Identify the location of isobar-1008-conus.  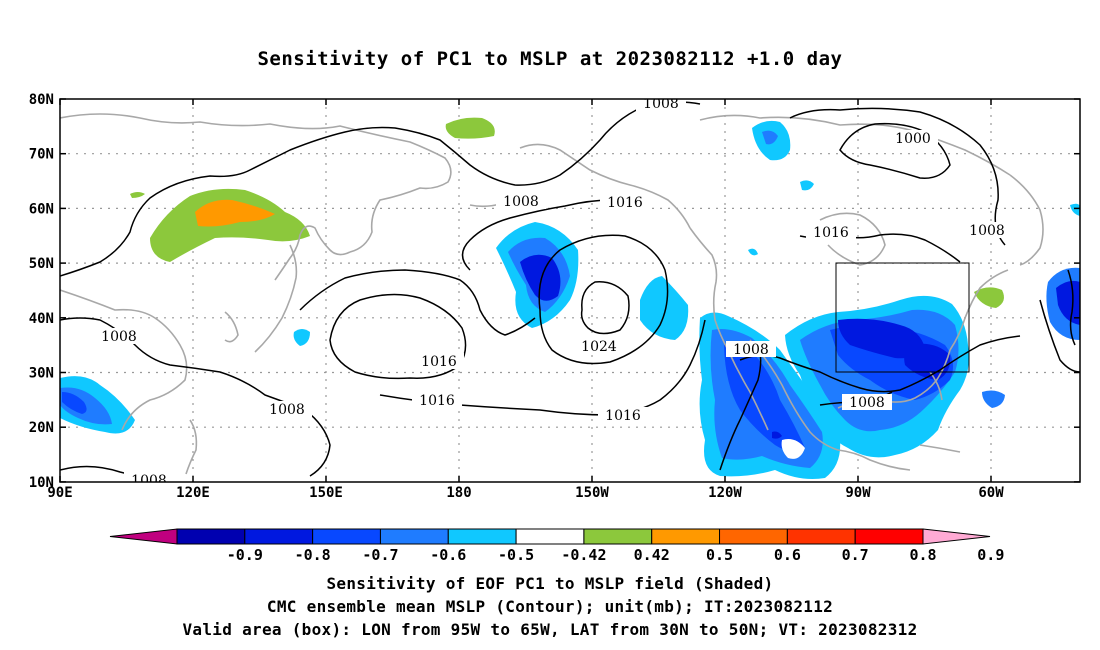
(880, 364).